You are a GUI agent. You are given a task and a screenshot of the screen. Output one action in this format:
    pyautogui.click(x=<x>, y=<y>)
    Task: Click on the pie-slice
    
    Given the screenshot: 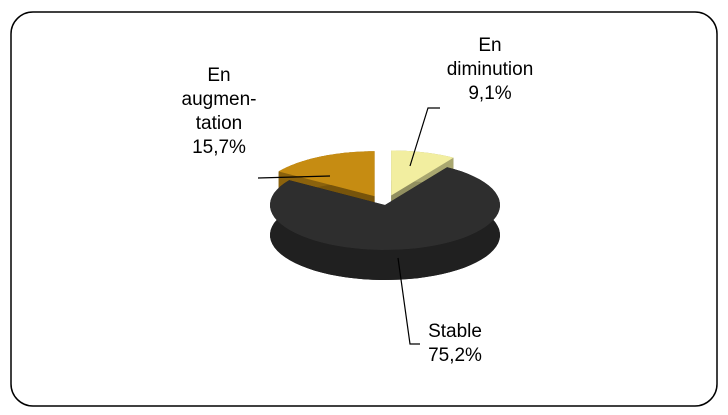 What is the action you would take?
    pyautogui.click(x=385, y=223)
    